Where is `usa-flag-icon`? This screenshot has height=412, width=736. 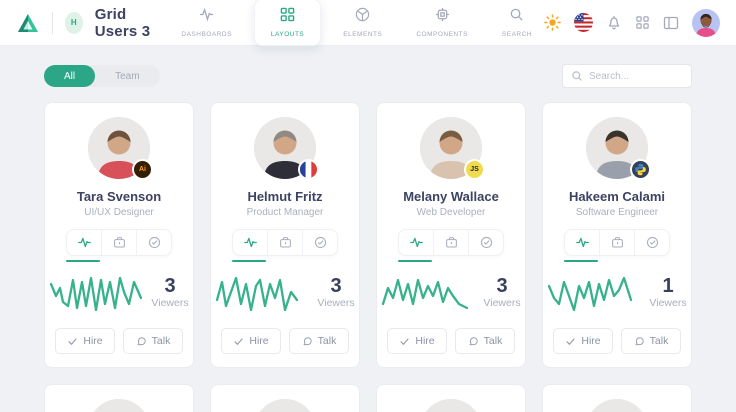 usa-flag-icon is located at coordinates (583, 22).